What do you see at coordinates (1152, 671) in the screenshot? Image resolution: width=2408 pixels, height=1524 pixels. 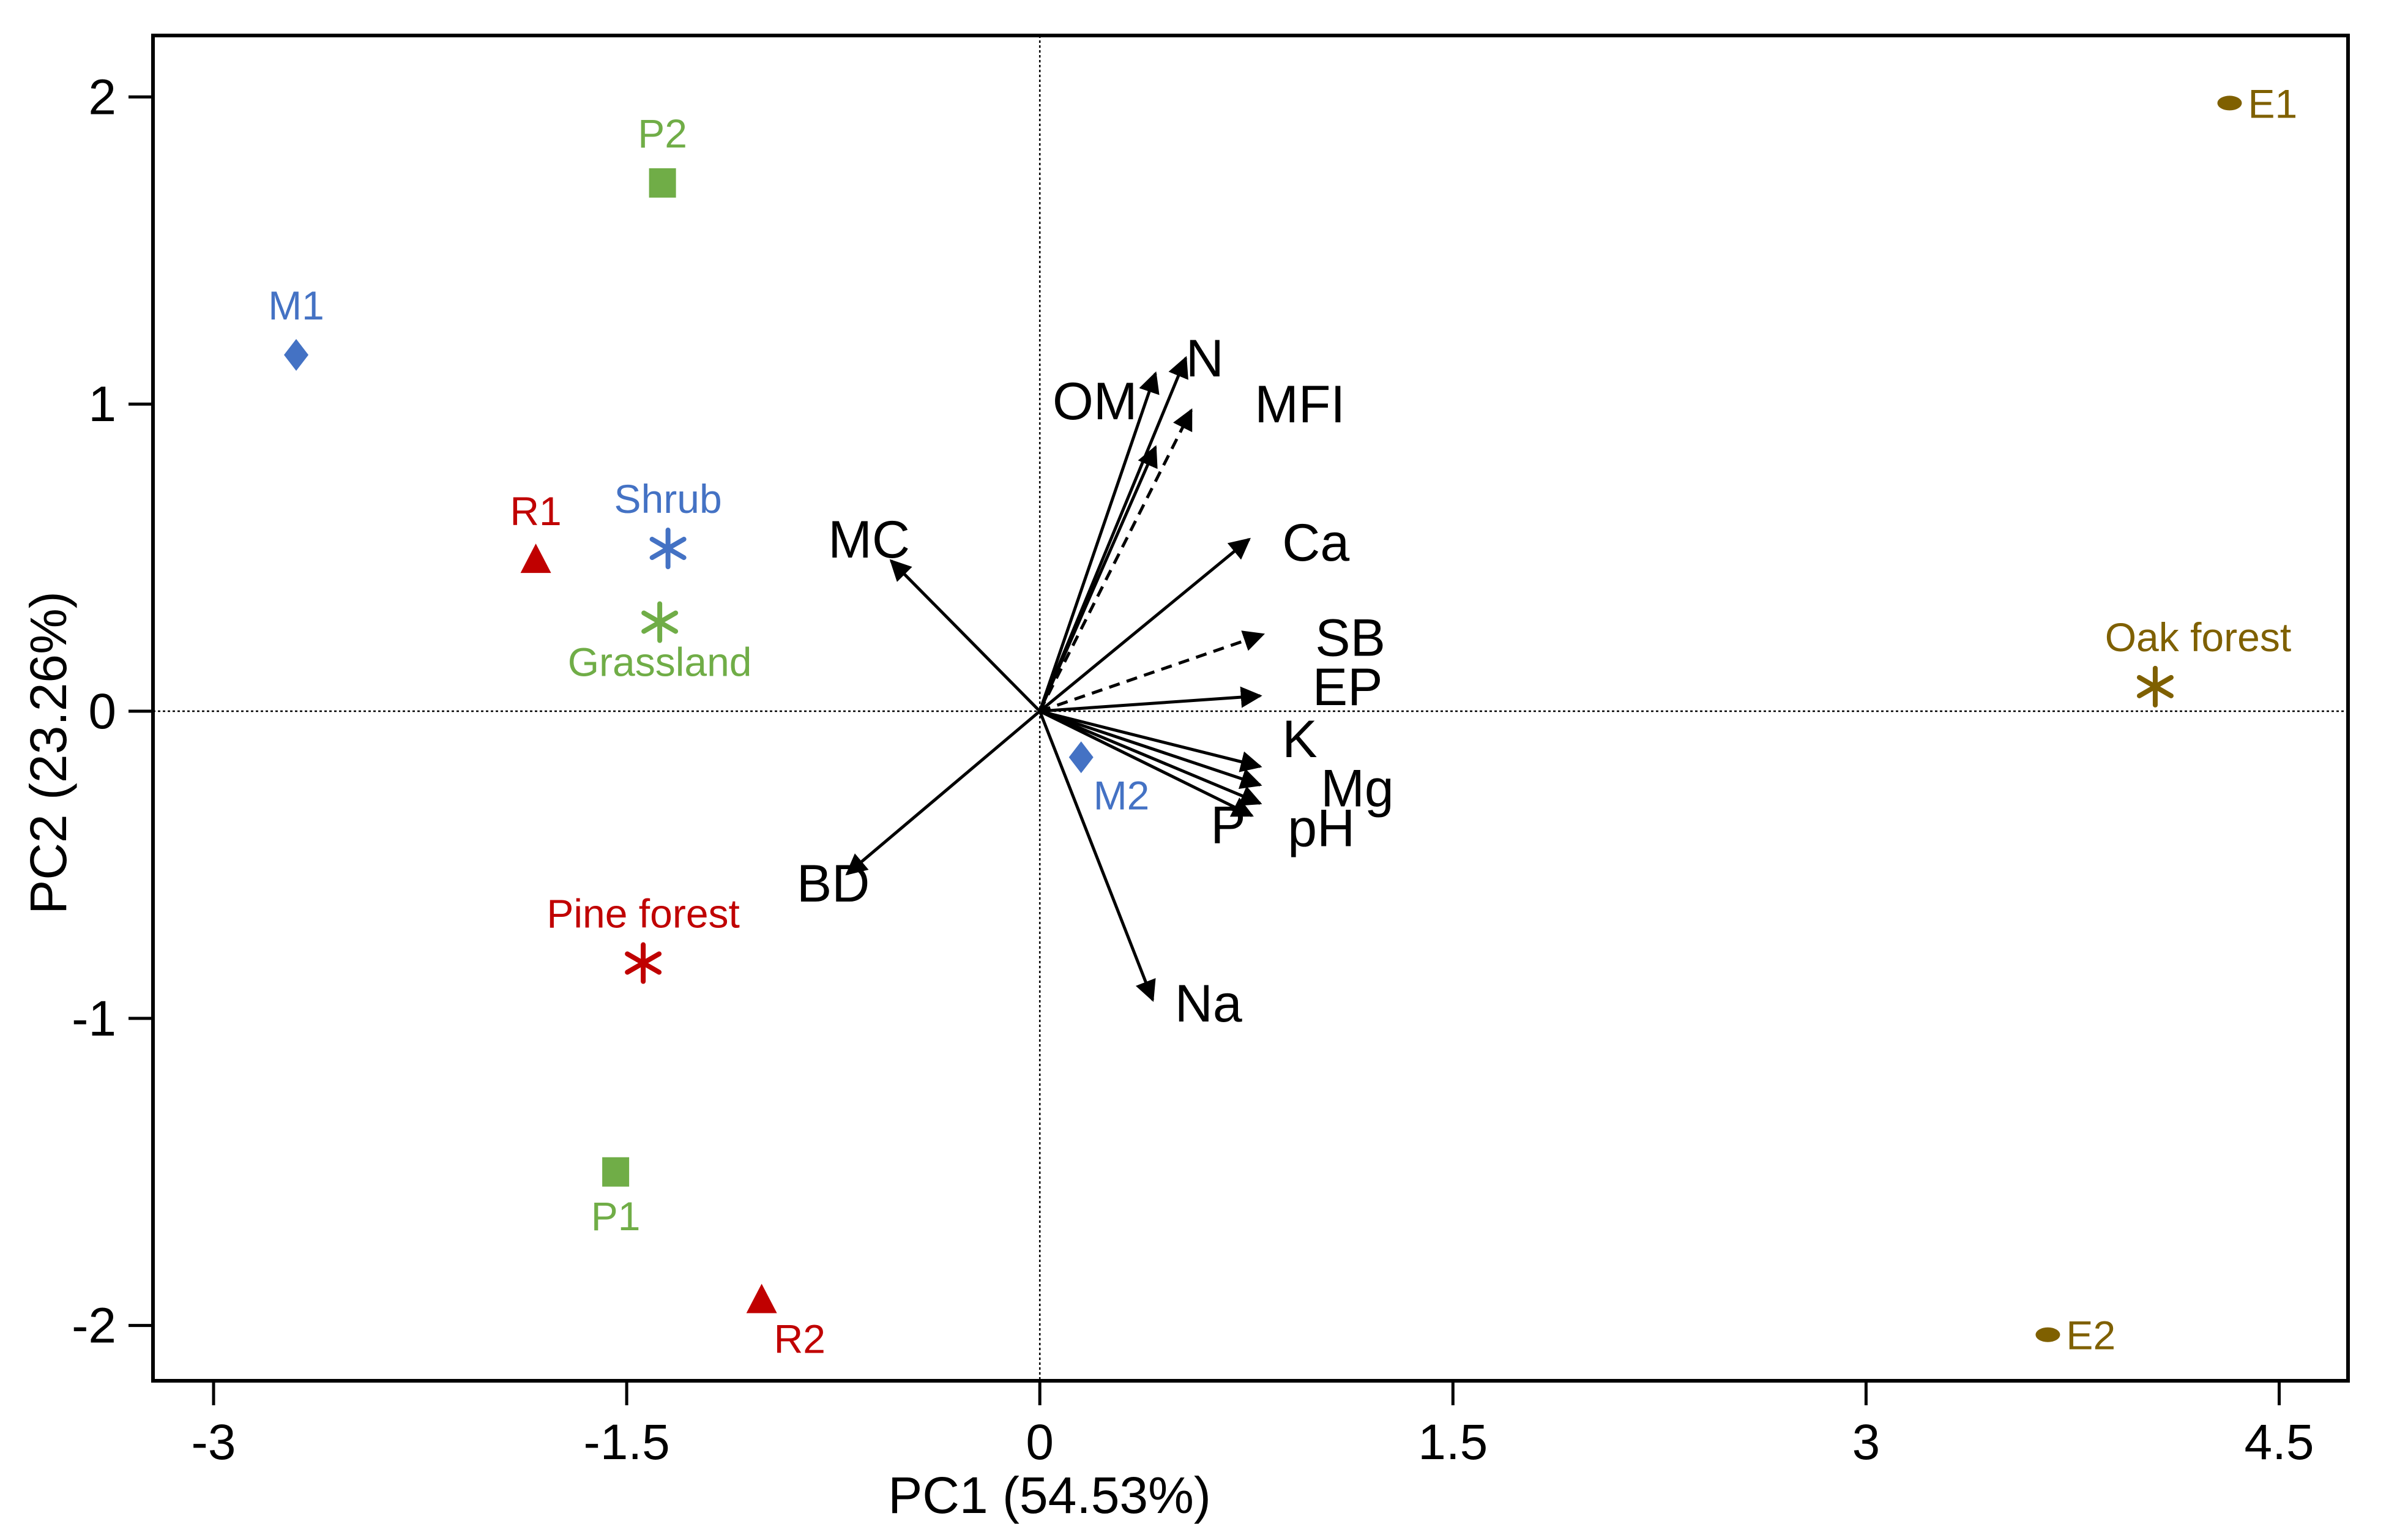 I see `loading-arrow-sb` at bounding box center [1152, 671].